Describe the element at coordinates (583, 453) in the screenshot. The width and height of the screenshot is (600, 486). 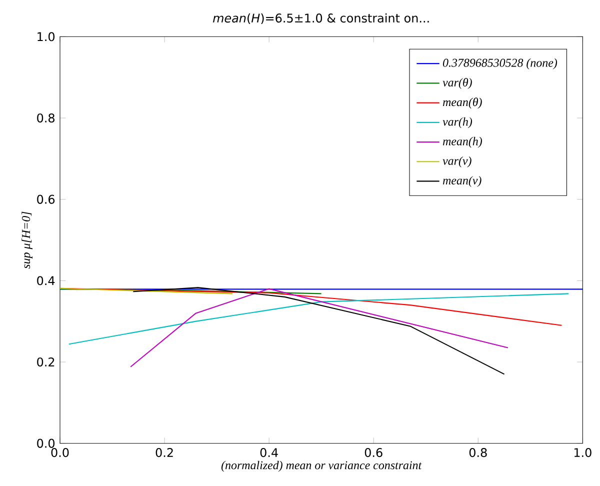
I see `x-tick-label: 1.0` at that location.